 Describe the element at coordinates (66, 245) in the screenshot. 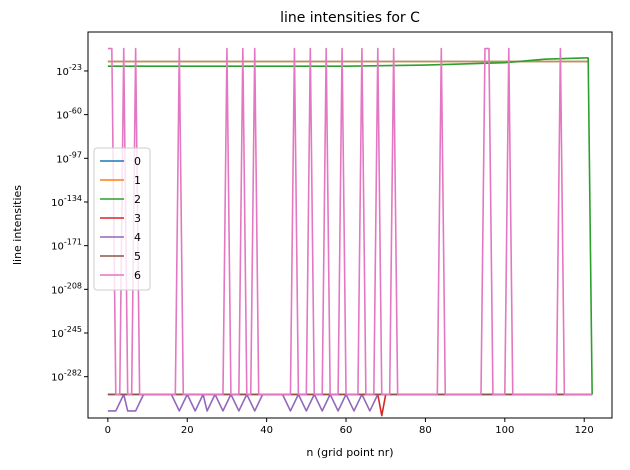

I see `y-tick-label: 10-171` at that location.